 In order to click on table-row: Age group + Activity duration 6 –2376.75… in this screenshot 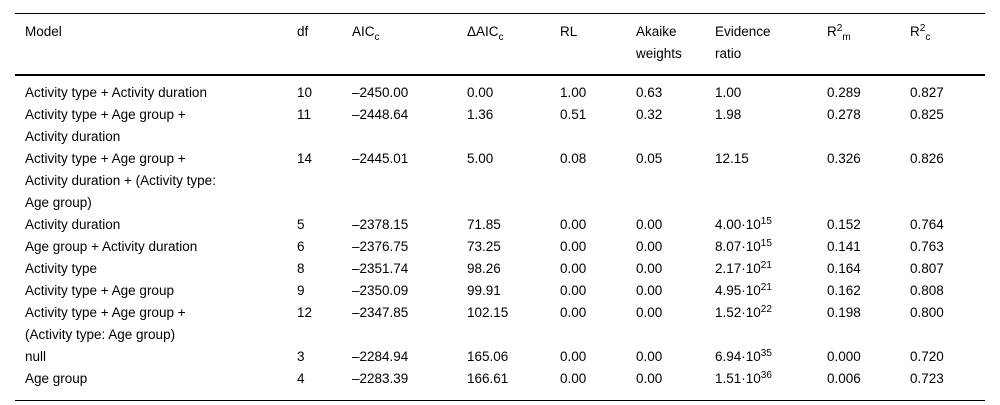, I will do `click(500, 247)`.